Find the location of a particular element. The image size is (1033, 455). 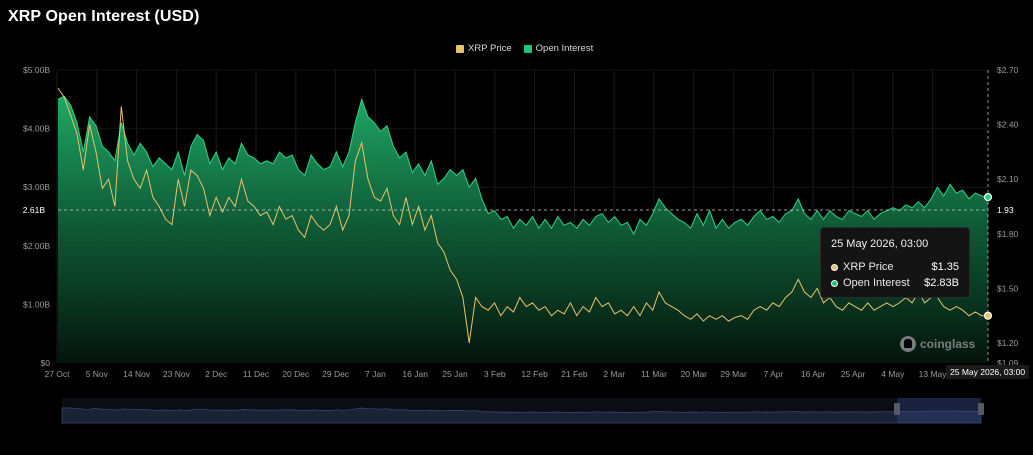

tooltip-value-xrp-price: $1.35 is located at coordinates (945, 267).